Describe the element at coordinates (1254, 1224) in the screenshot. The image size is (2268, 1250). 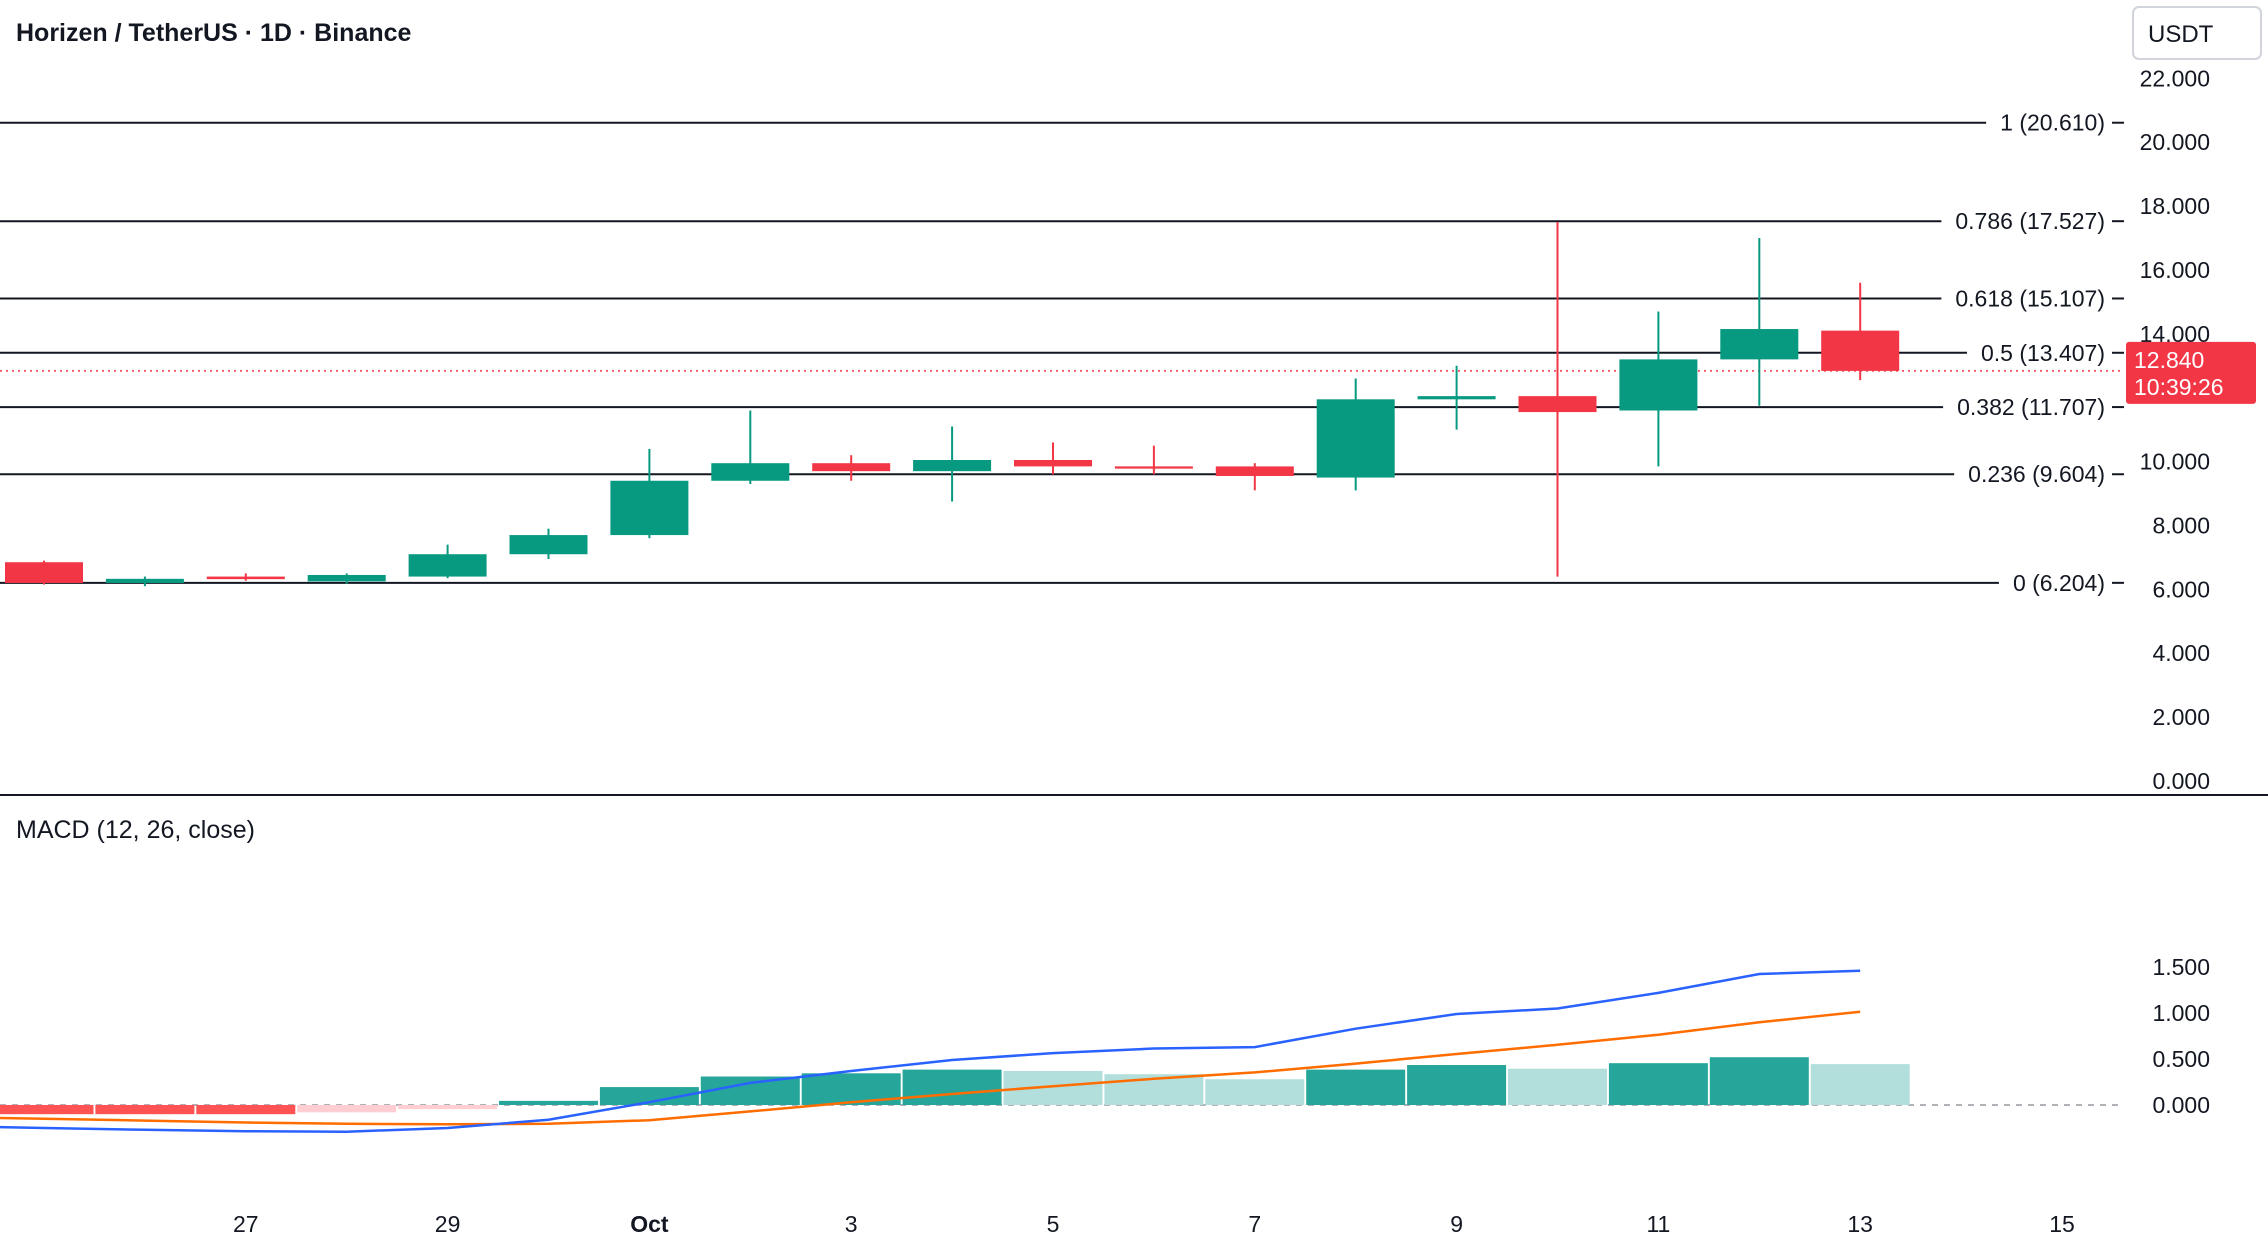
I see `time-axis-label: 7` at that location.